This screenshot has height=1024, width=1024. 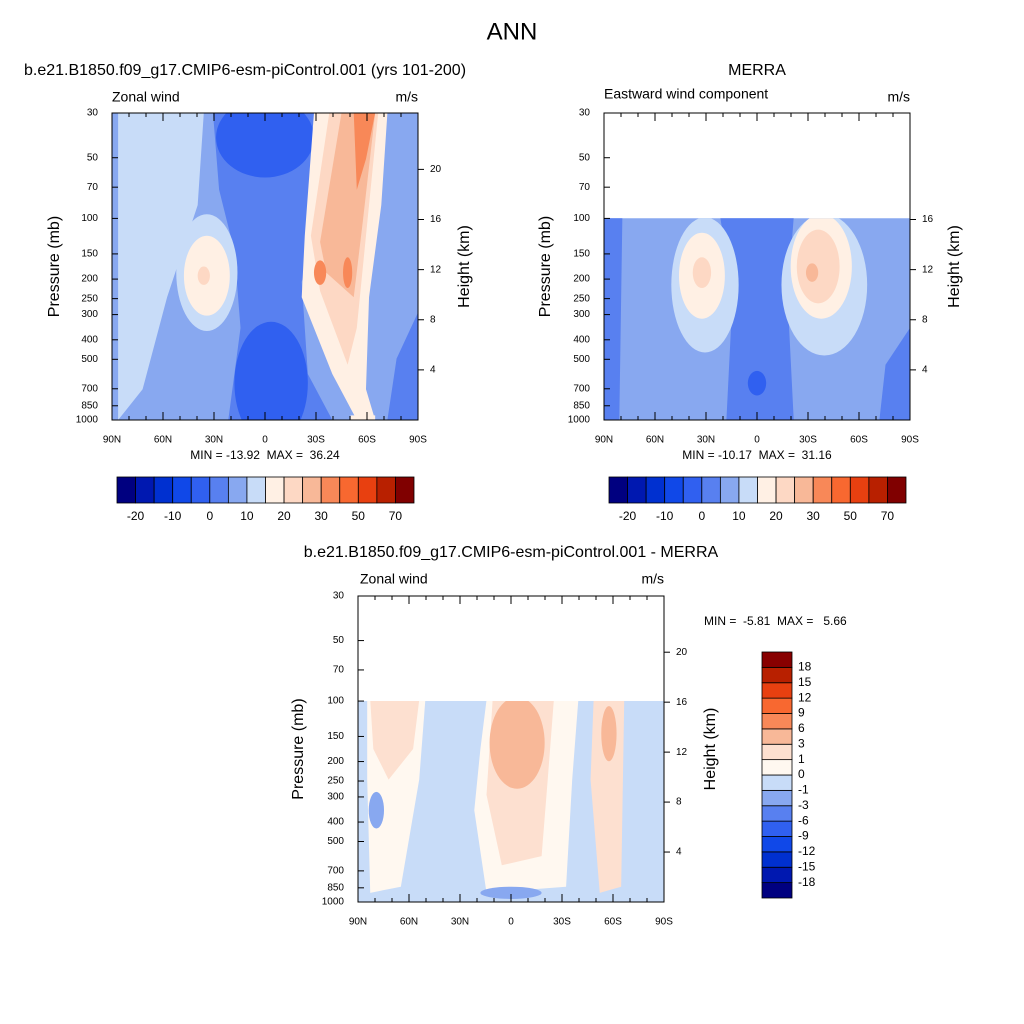 What do you see at coordinates (807, 882) in the screenshot?
I see `colorbar-label: -18` at bounding box center [807, 882].